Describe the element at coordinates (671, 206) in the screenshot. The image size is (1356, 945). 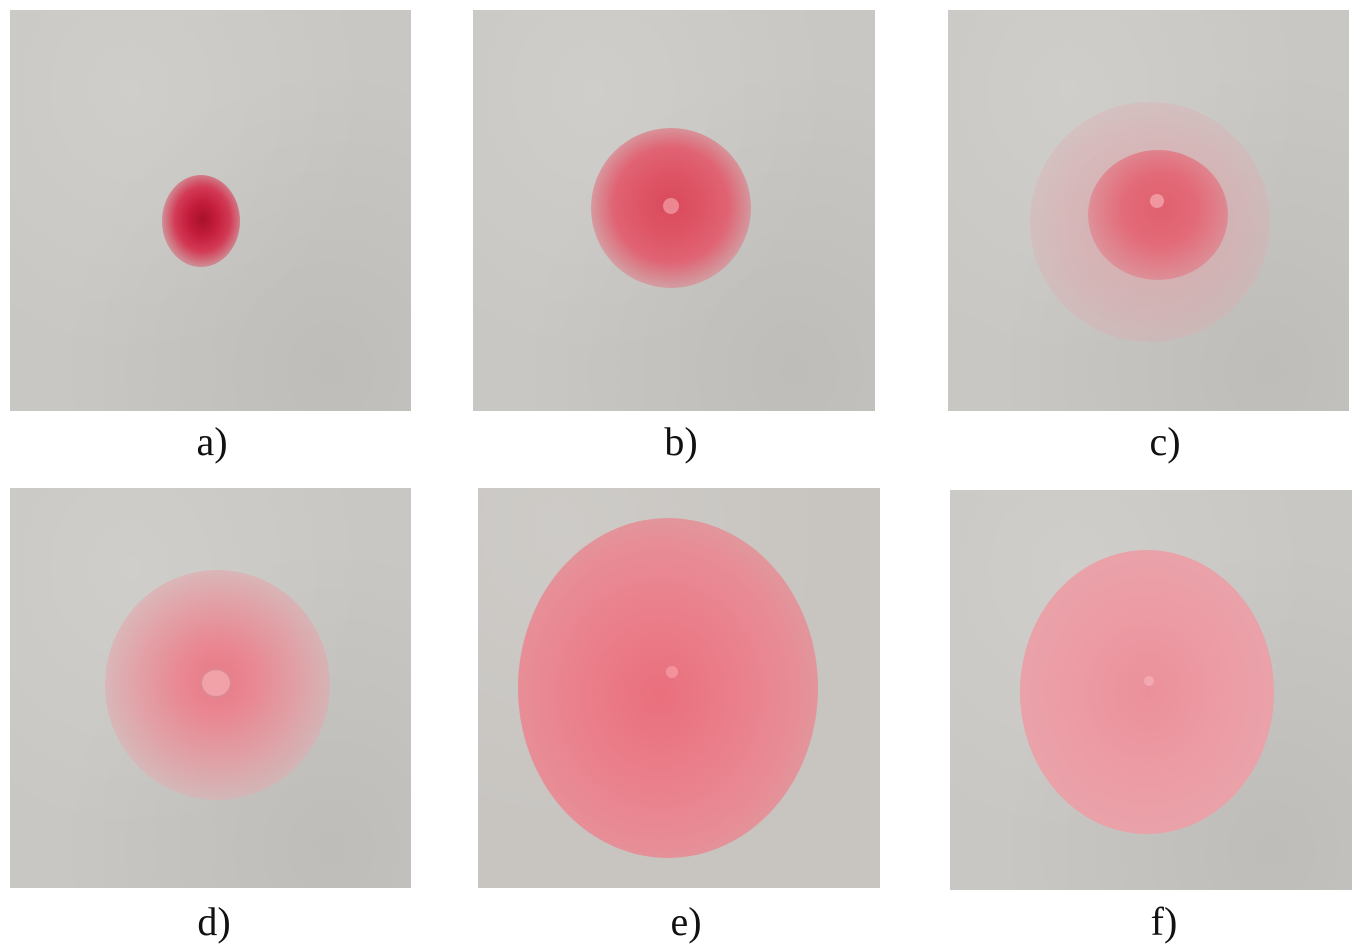
I see `application-point-b` at that location.